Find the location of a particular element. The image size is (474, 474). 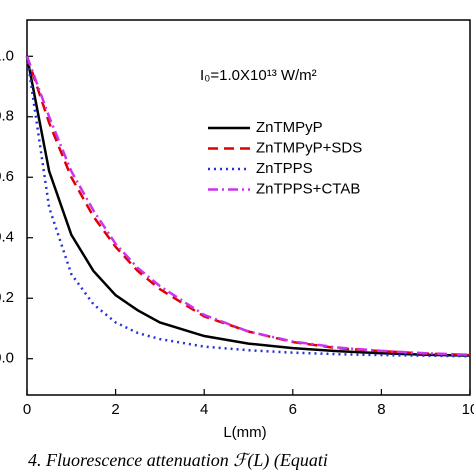

legend-label: ZnTMPyP+SDS is located at coordinates (309, 147).